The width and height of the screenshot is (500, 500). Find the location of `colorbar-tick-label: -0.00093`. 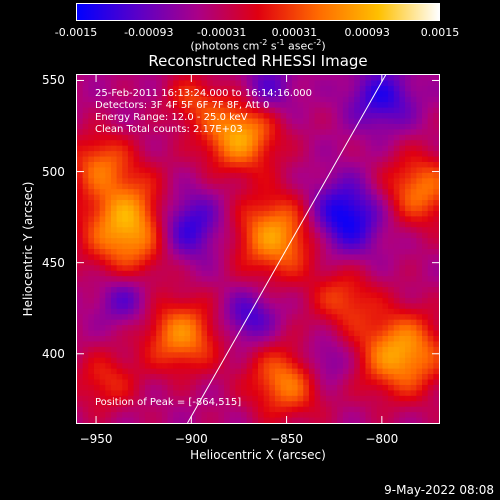

colorbar-tick-label: -0.00093 is located at coordinates (149, 32).